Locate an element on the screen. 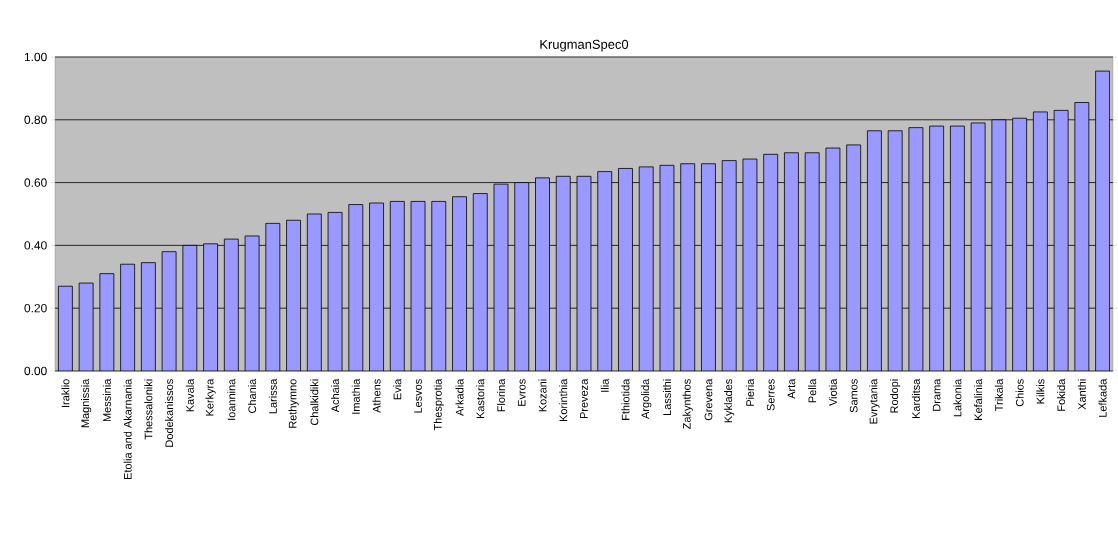 The image size is (1118, 559). x-tick-label: Chalkidiki is located at coordinates (314, 402).